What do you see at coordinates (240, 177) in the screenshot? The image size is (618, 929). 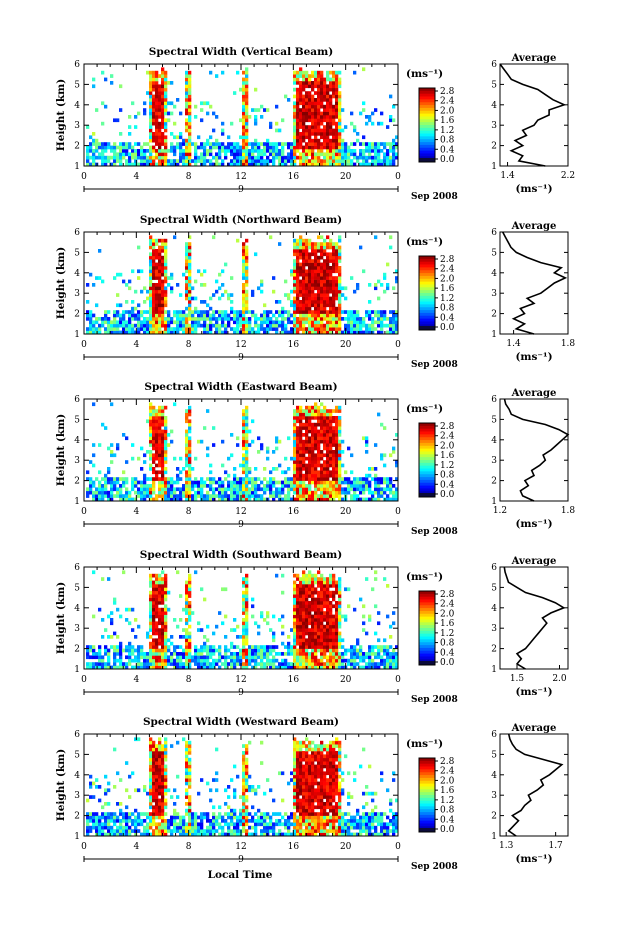 I see `x-tick-label: 12` at bounding box center [240, 177].